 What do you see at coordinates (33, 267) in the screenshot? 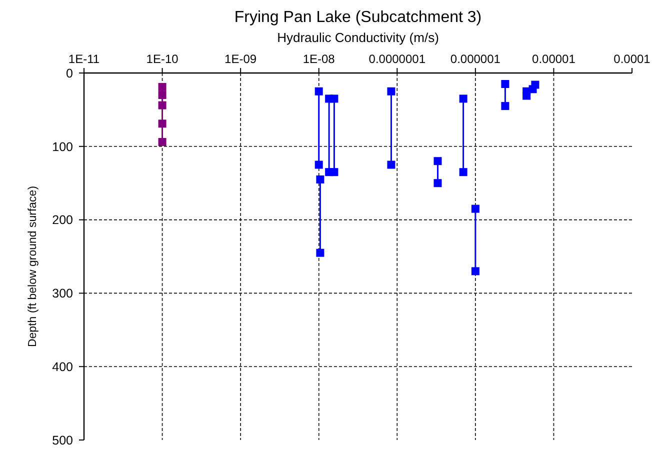
I see `y-axis-title: Depth (ft below ground surface)` at bounding box center [33, 267].